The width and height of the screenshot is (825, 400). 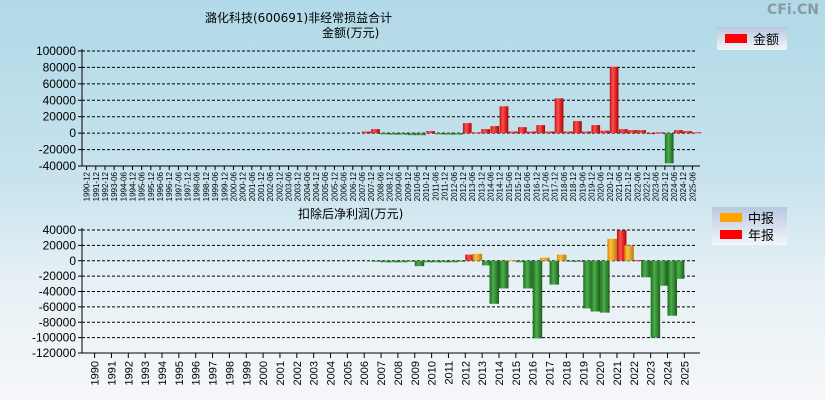 What do you see at coordinates (188, 186) in the screenshot?
I see `top-xtick-label: 1997-12` at bounding box center [188, 186].